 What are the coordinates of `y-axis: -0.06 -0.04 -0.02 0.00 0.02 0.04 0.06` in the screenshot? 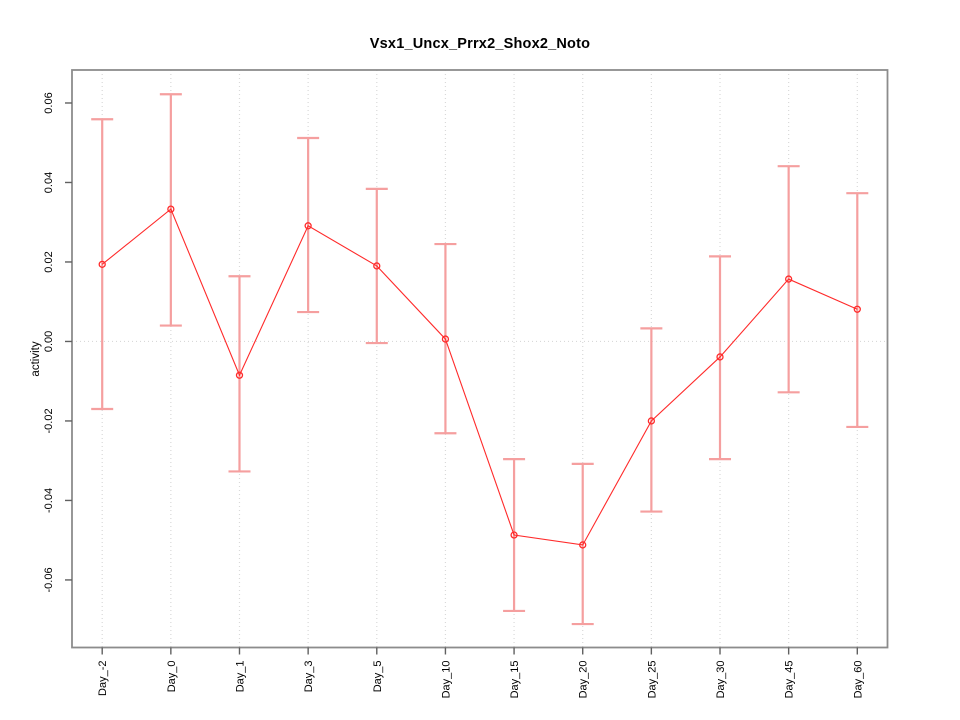 It's located at (57, 342).